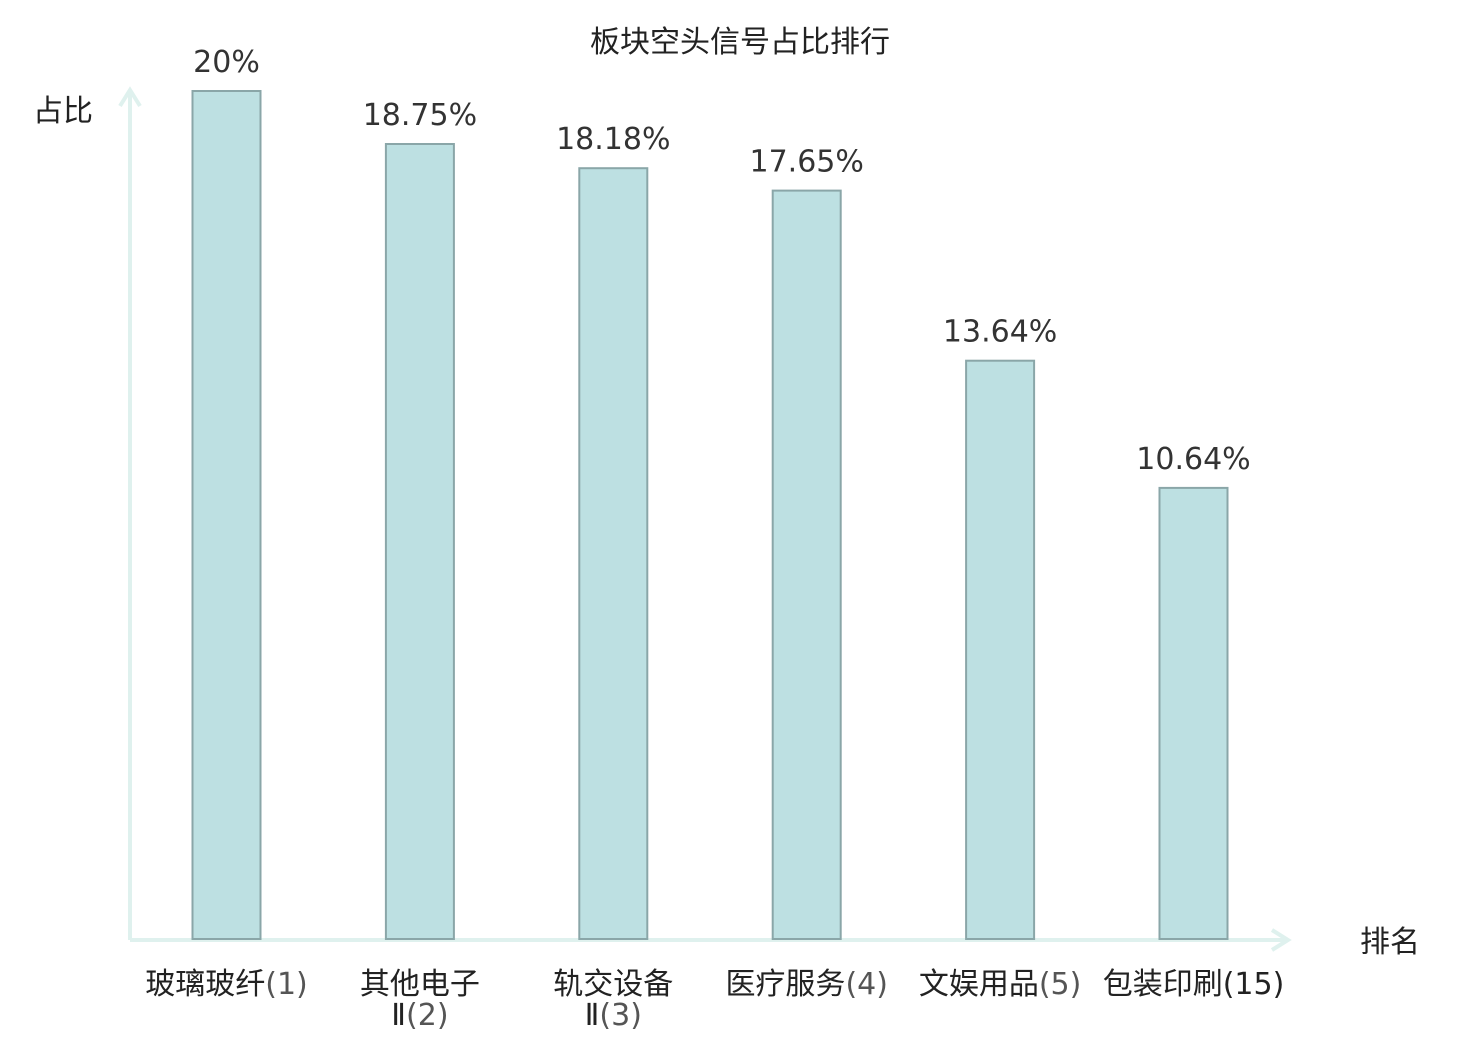 Image resolution: width=1480 pixels, height=1040 pixels. Describe the element at coordinates (785, 984) in the screenshot. I see `category-name: 医疗服务` at that location.